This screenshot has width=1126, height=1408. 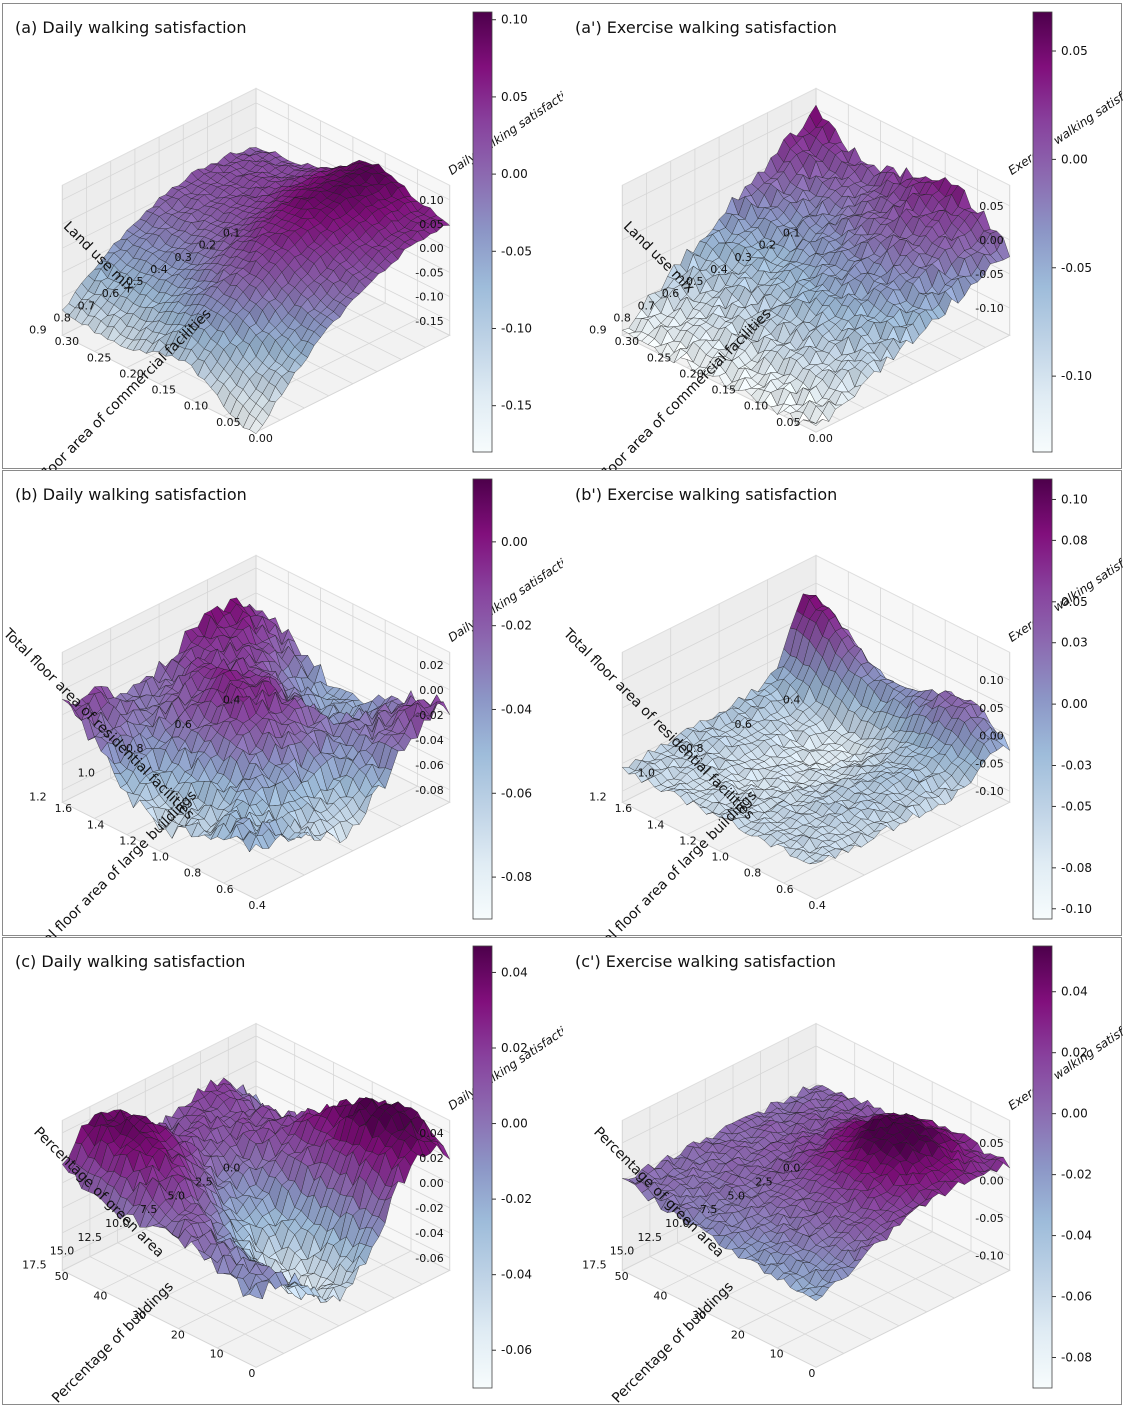 I want to click on colorbar-ticks: 0.050.00-0.05-0.10, so click(x=1072, y=213).